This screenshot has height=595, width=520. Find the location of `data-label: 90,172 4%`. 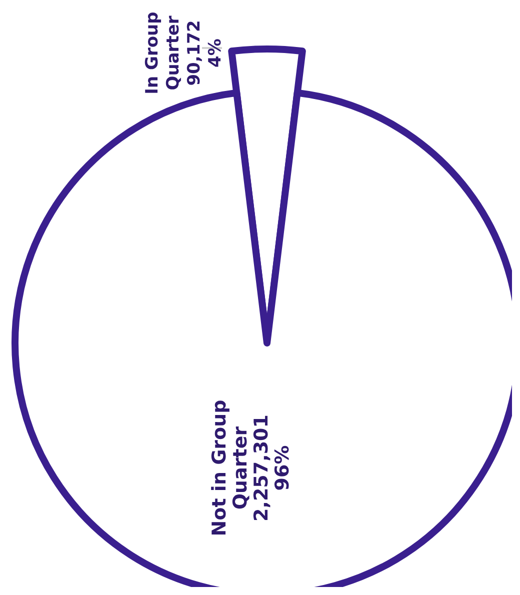

data-label: 90,172 4% is located at coordinates (205, 53).